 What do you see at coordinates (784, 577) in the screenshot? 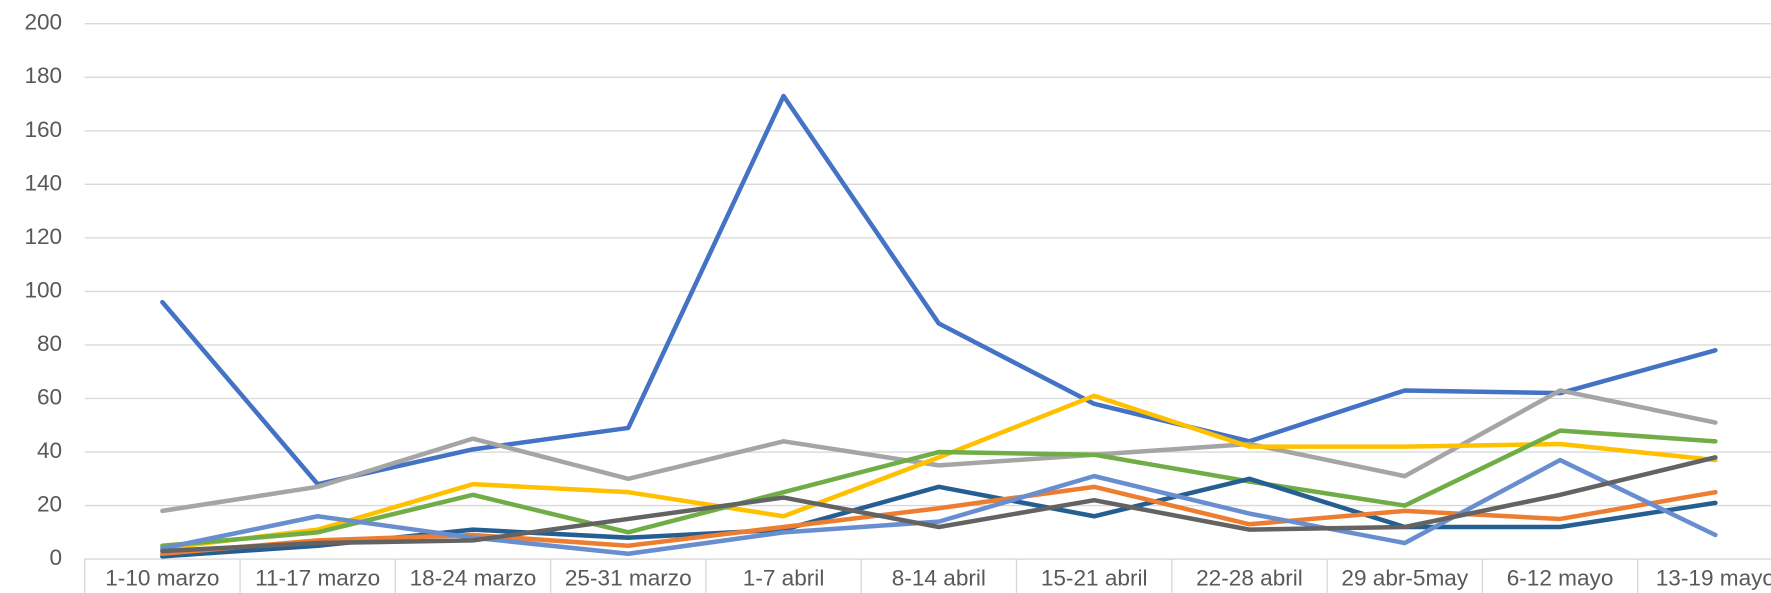
I see `x-tick-label: 1-7 abril` at bounding box center [784, 577].